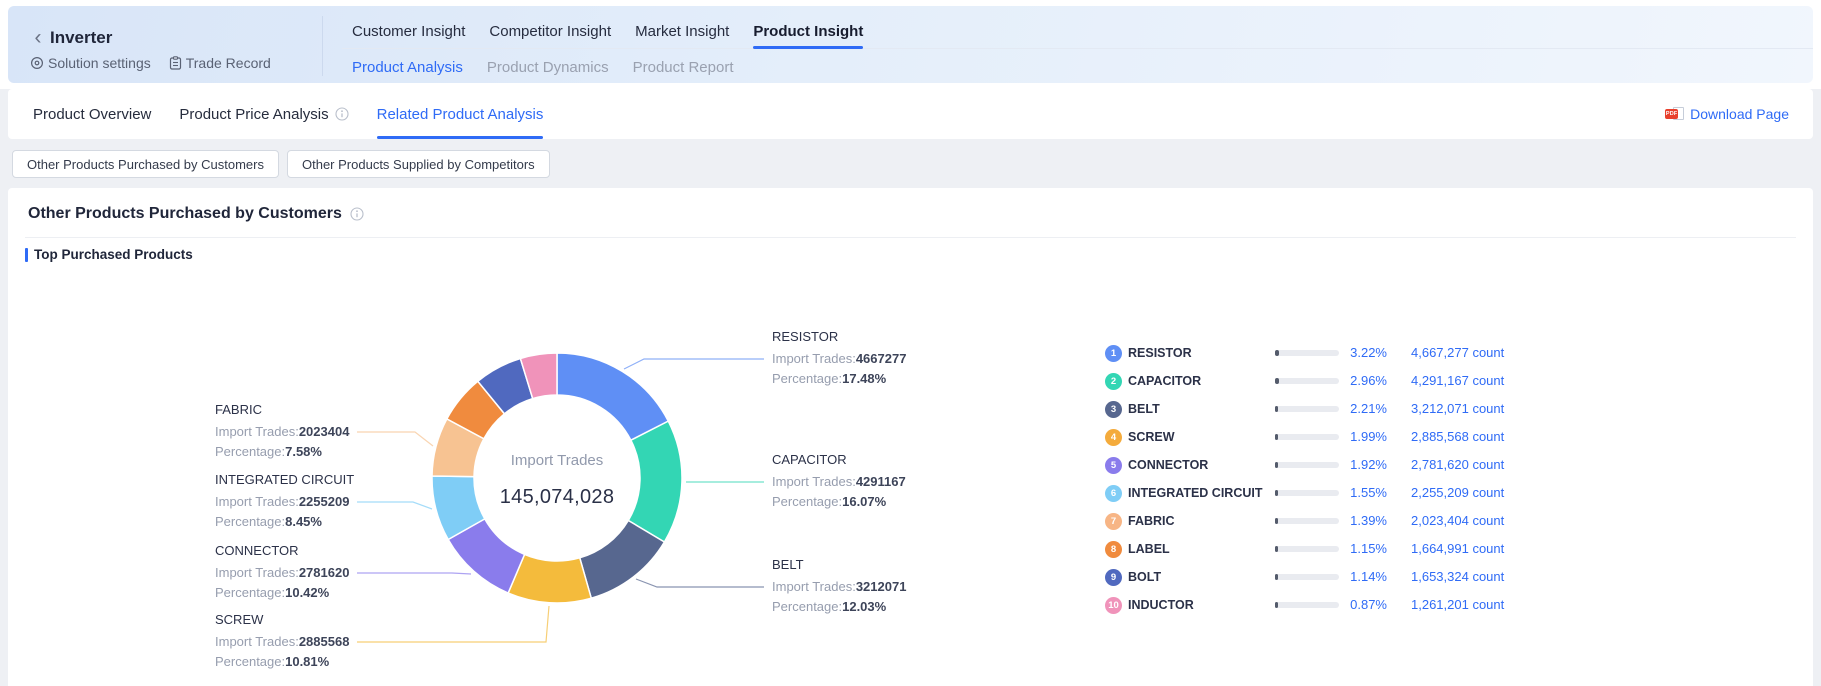  I want to click on filter-purchased-by-customers: Other Products Purchased by Customers, so click(145, 164).